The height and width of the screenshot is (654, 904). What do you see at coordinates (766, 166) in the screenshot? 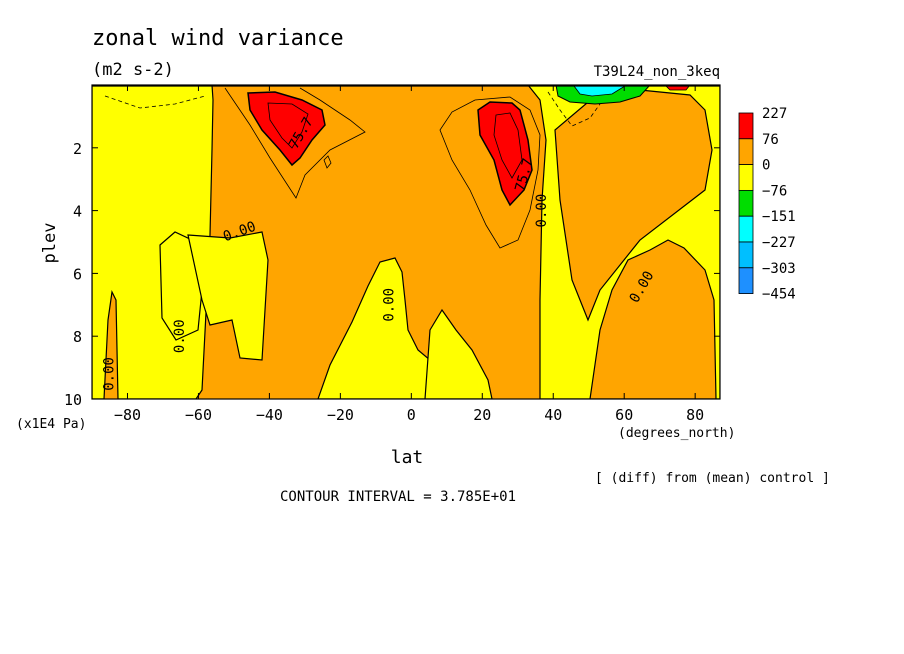
I see `colorbar-label: 0` at bounding box center [766, 166].